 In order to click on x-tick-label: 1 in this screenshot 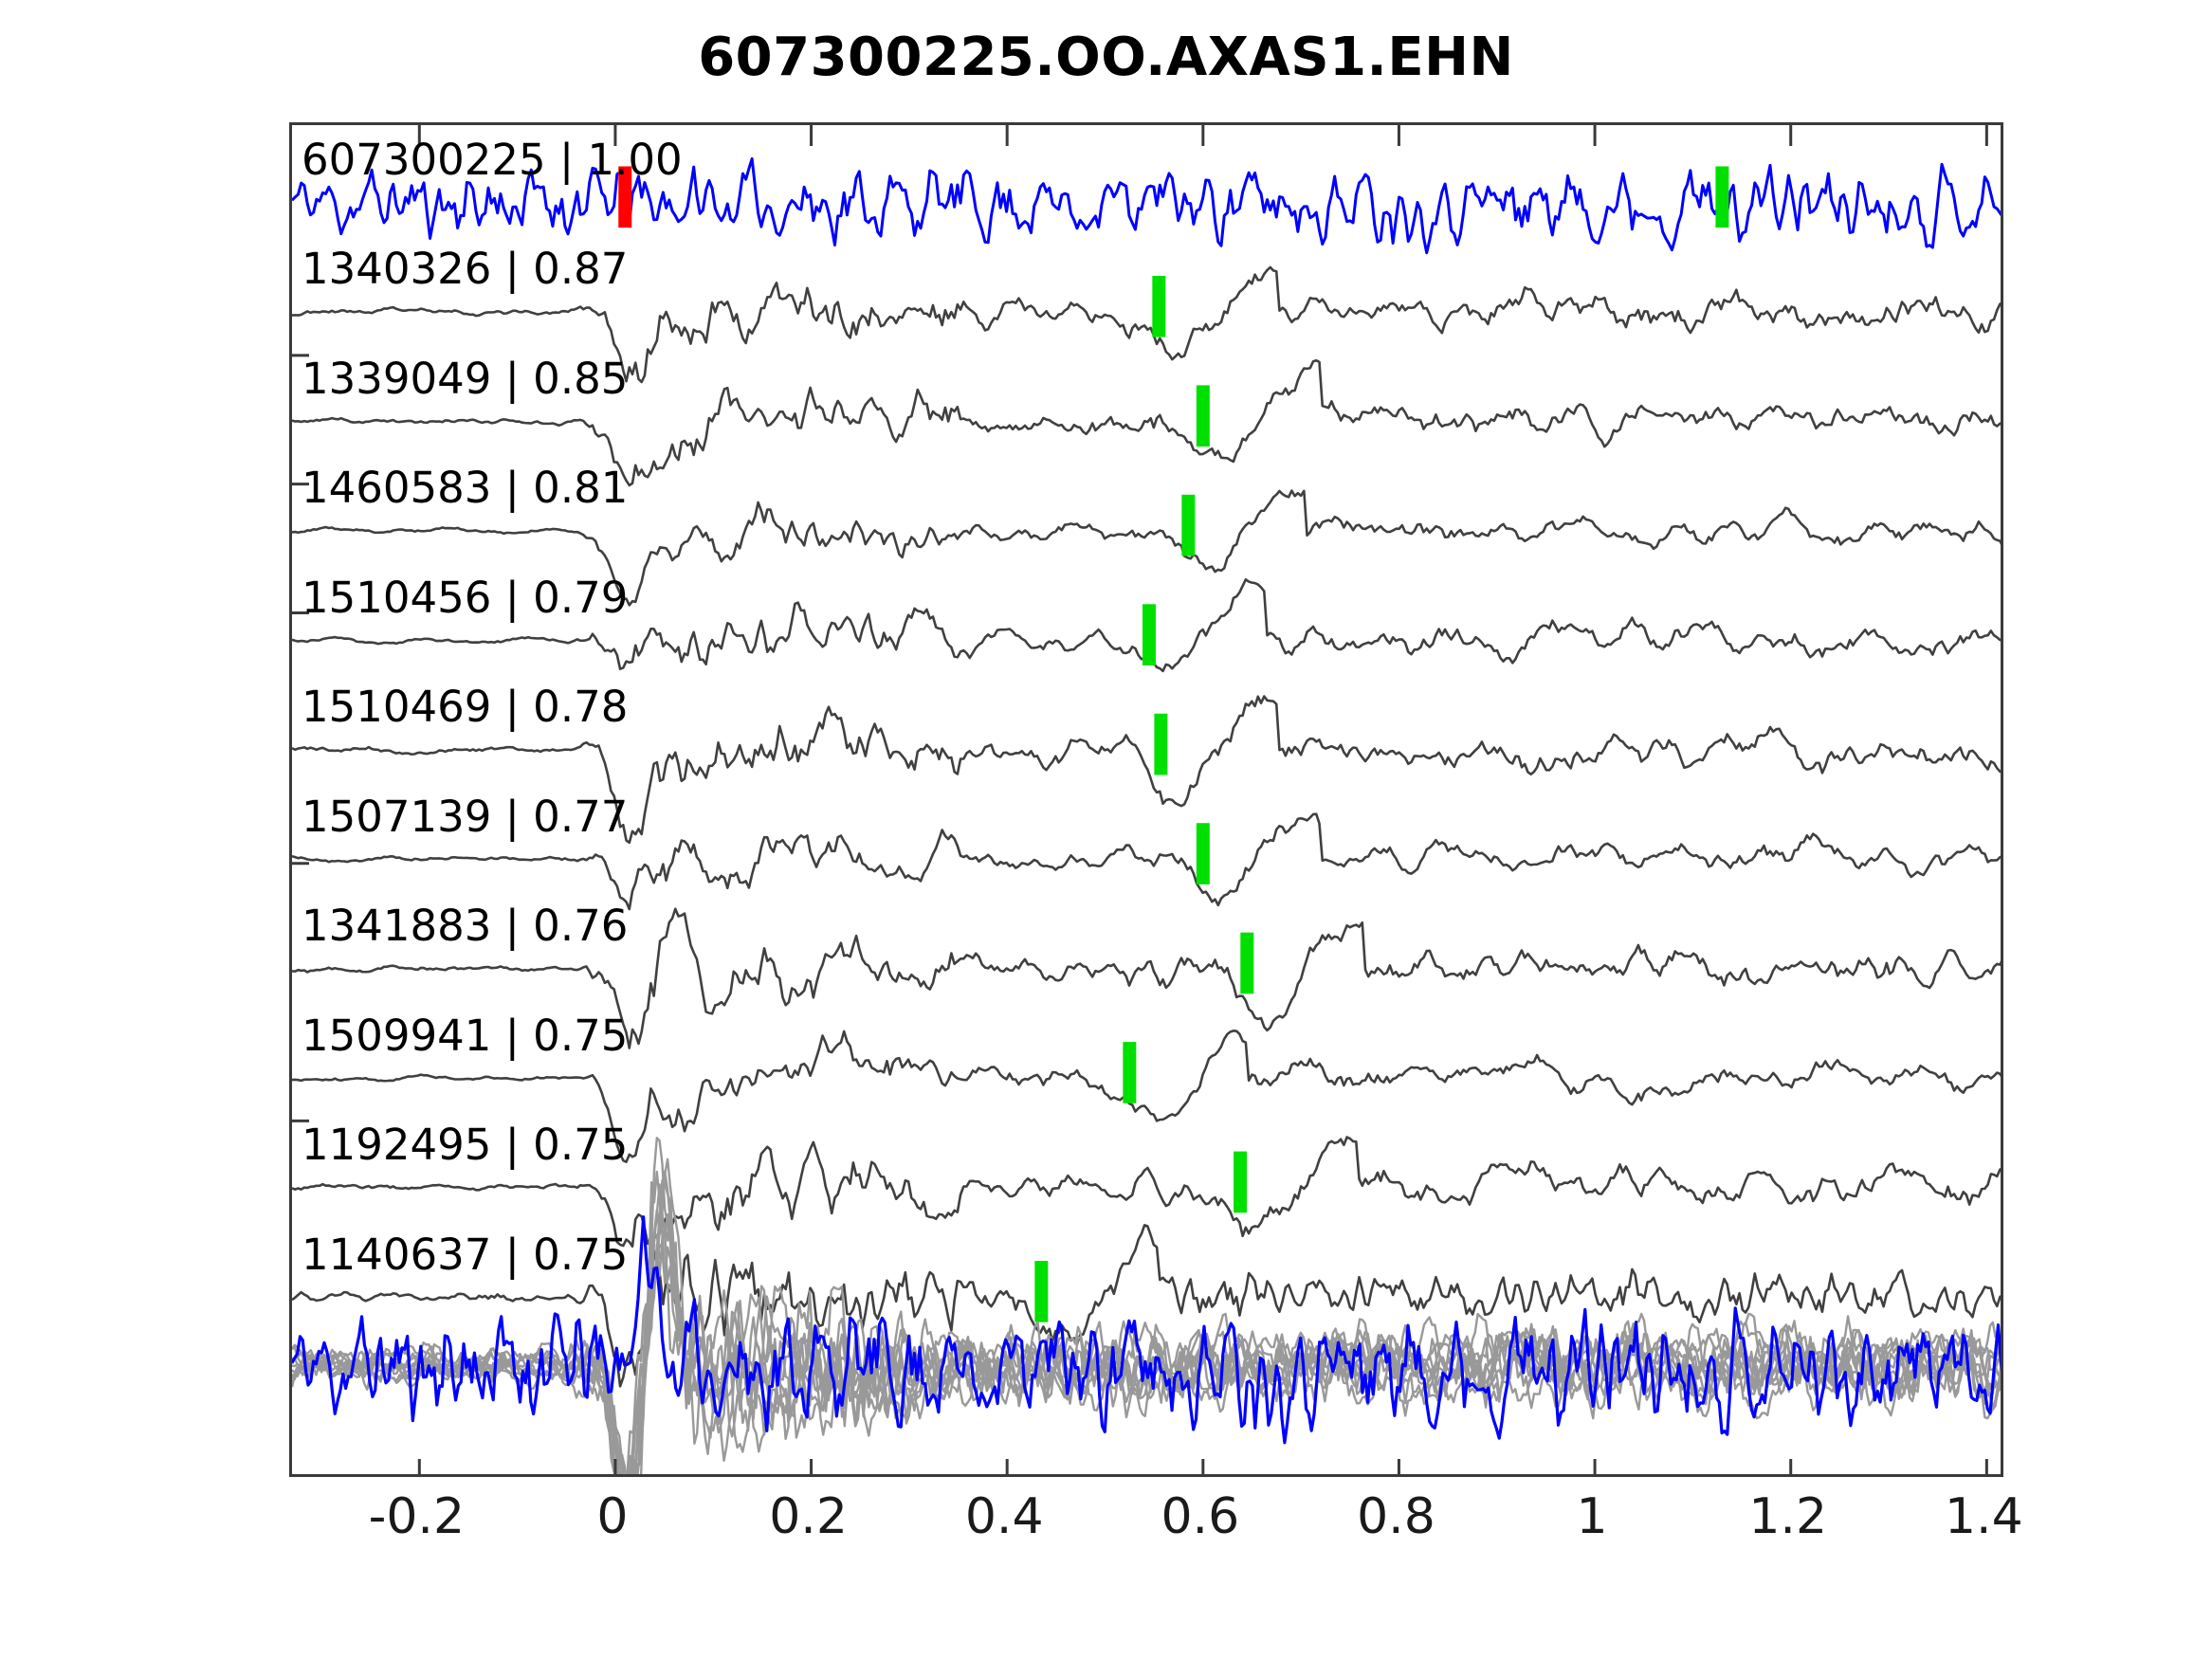, I will do `click(1592, 1516)`.